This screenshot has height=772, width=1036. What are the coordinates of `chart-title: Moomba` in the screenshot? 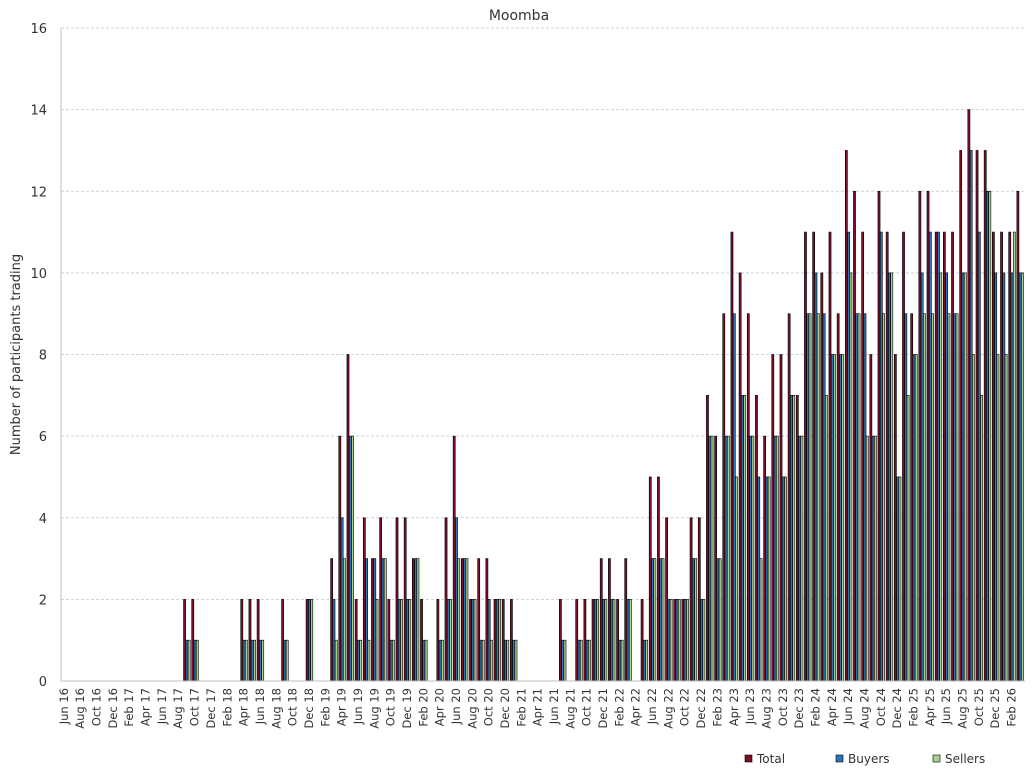 It's located at (519, 16).